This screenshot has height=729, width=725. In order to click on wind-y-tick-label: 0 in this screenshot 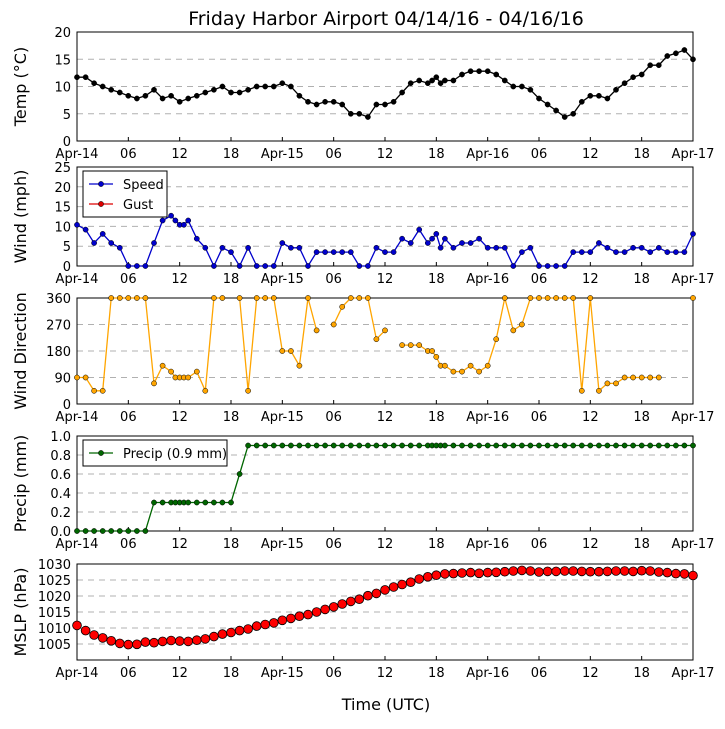, I will do `click(67, 267)`.